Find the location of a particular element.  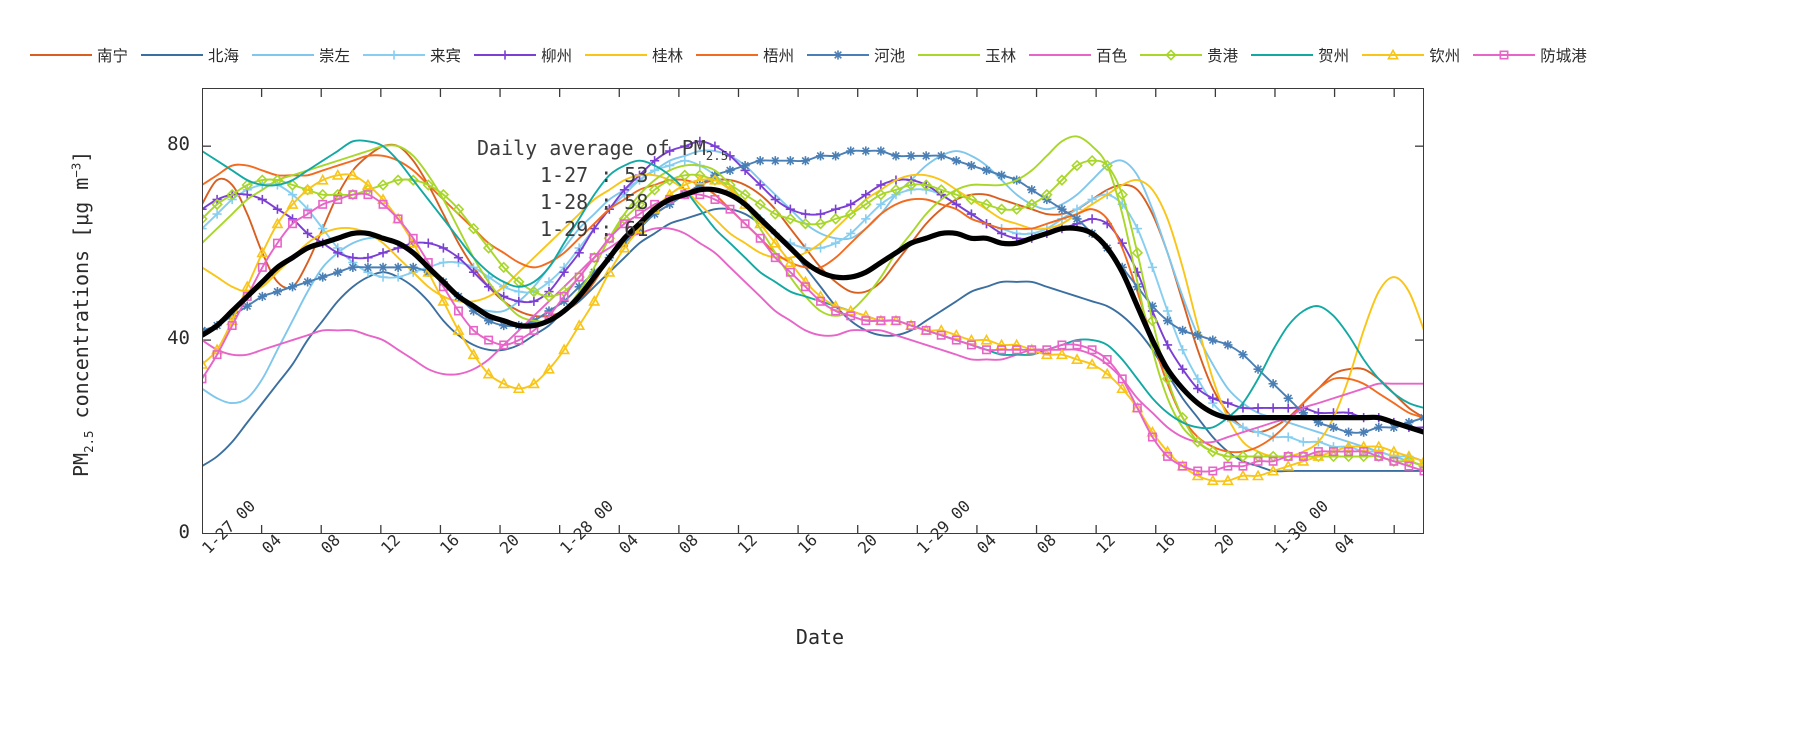

legend-item-8: 玉林 is located at coordinates (967, 55).